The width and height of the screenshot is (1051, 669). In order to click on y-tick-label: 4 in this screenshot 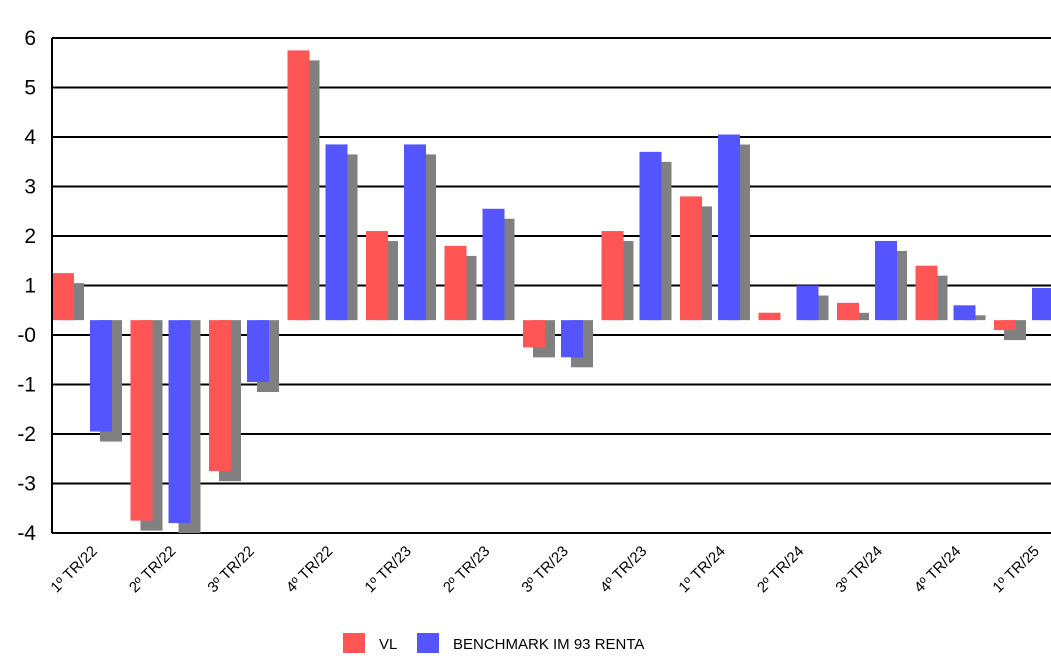, I will do `click(30, 137)`.